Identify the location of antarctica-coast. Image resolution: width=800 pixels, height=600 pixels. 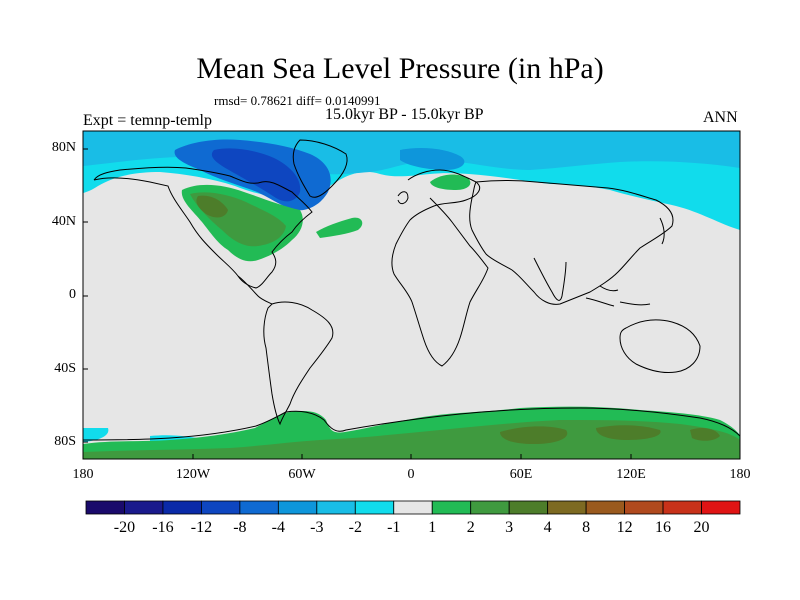
(411, 424).